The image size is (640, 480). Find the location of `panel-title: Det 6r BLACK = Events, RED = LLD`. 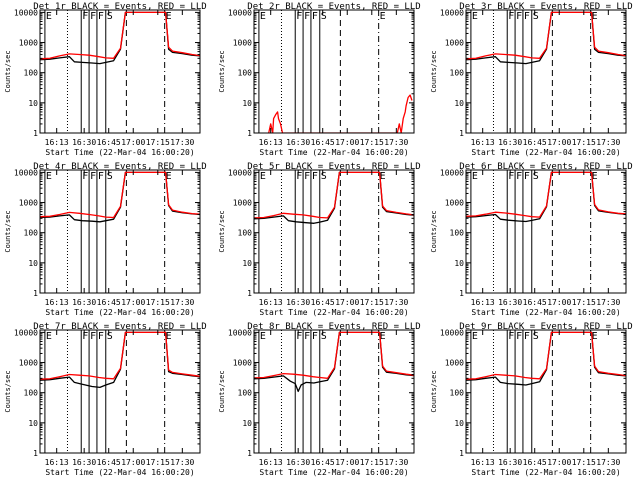

panel-title: Det 6r BLACK = Events, RED = LLD is located at coordinates (545, 167).